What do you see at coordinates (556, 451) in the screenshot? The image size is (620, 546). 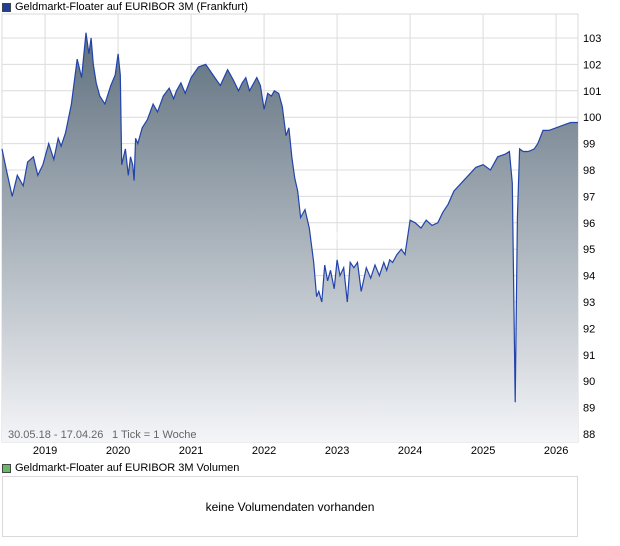 I see `x-tick-label: 2026` at bounding box center [556, 451].